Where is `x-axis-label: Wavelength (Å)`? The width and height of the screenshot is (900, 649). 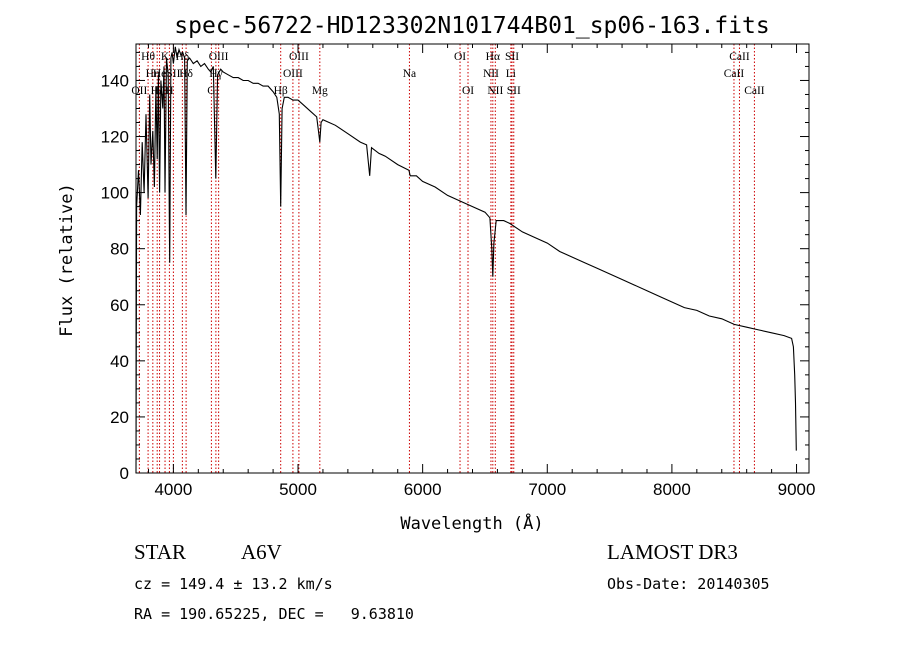 x-axis-label: Wavelength (Å) is located at coordinates (471, 523).